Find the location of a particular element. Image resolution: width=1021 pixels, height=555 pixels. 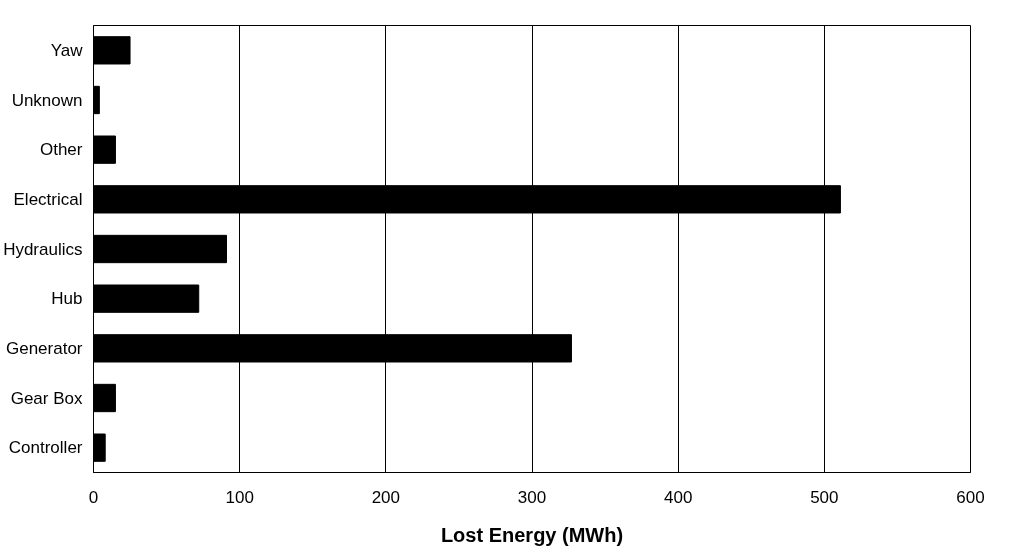

y-tick-label: Yaw is located at coordinates (67, 50).